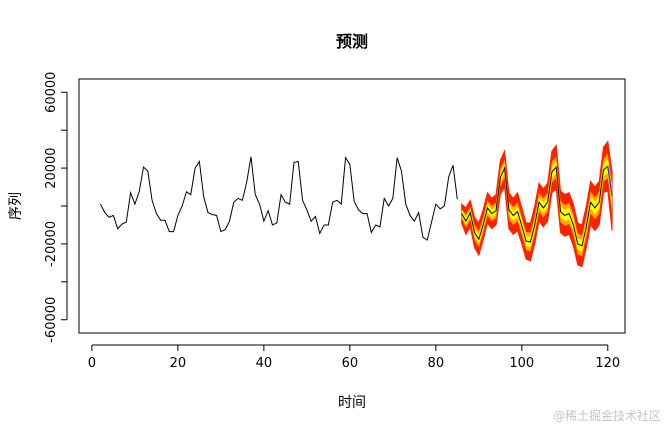  What do you see at coordinates (51, 320) in the screenshot?
I see `y-tick-label: -60000` at bounding box center [51, 320].